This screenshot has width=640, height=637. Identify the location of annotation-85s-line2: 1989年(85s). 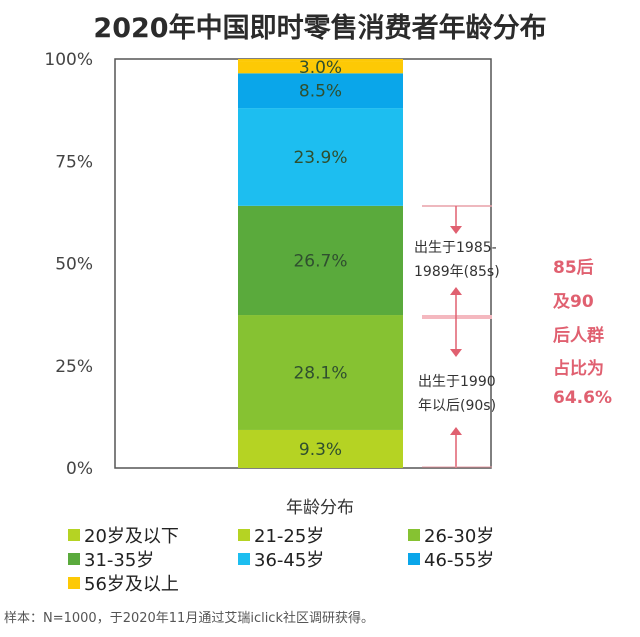
(457, 272).